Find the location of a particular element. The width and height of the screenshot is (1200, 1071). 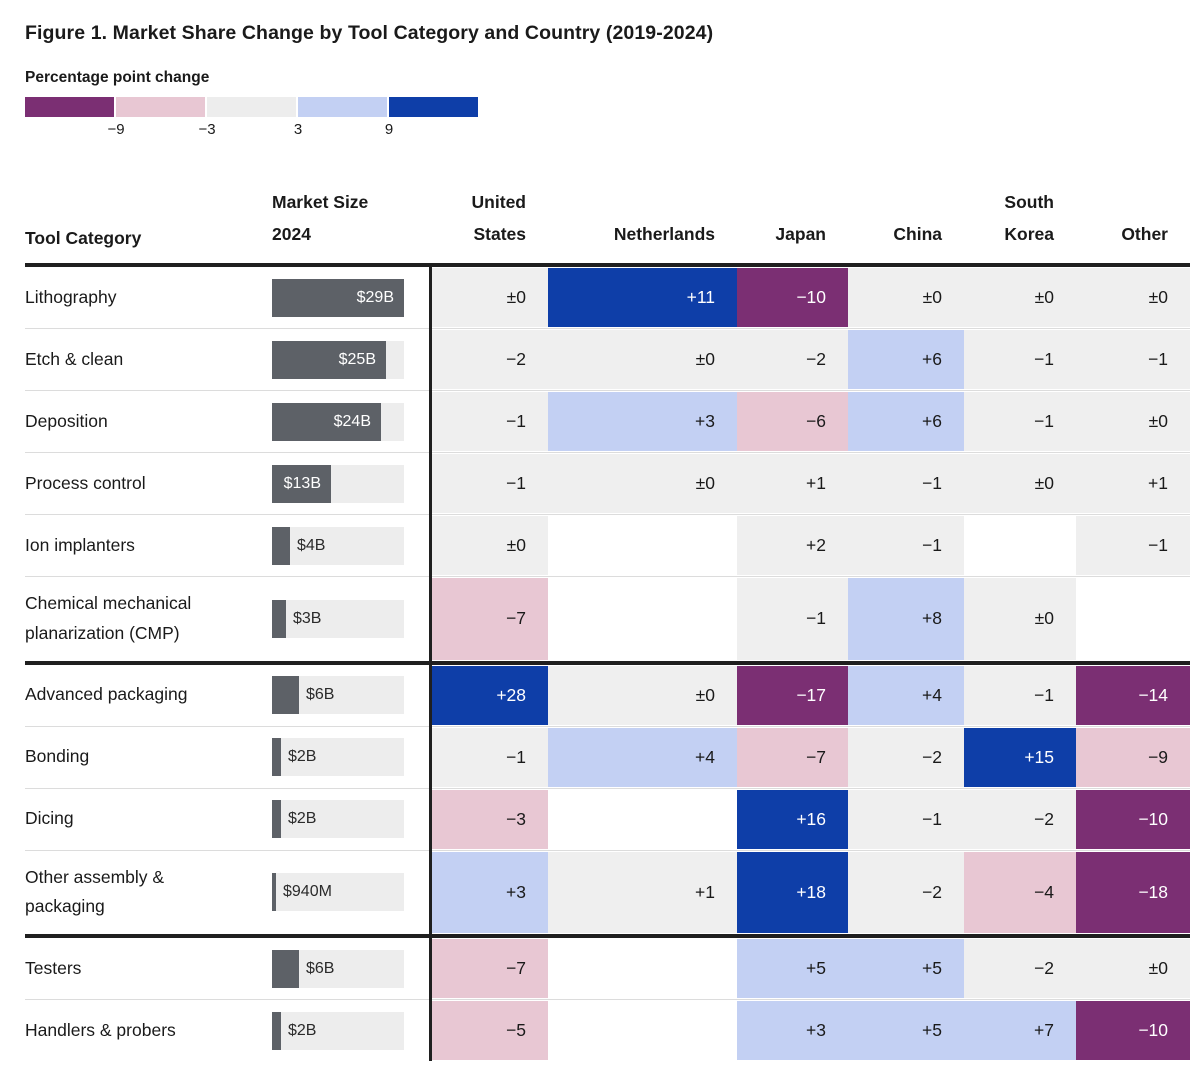

tool-category-label: Other assembly & packaging is located at coordinates (95, 891).